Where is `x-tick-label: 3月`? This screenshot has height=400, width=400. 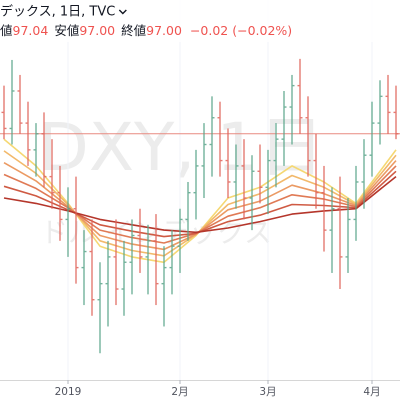 x-tick-label: 3月 is located at coordinates (267, 392).